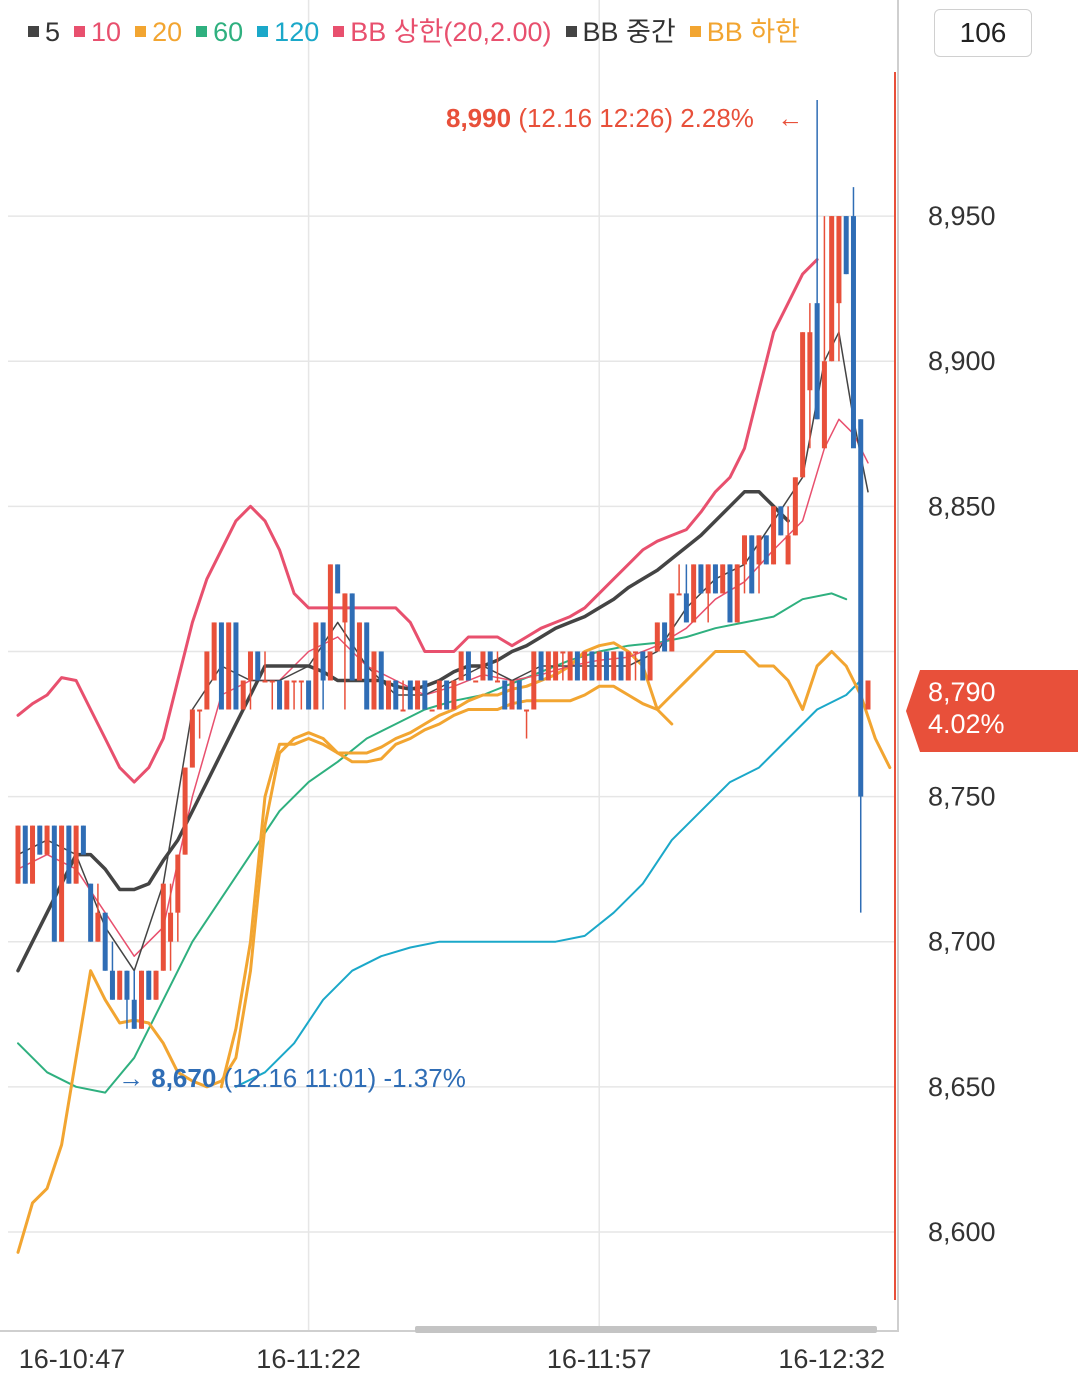 This screenshot has width=1080, height=1379. What do you see at coordinates (292, 1078) in the screenshot?
I see `low-annotation: → 8,670 (12.16 11:01) -1.37%` at bounding box center [292, 1078].